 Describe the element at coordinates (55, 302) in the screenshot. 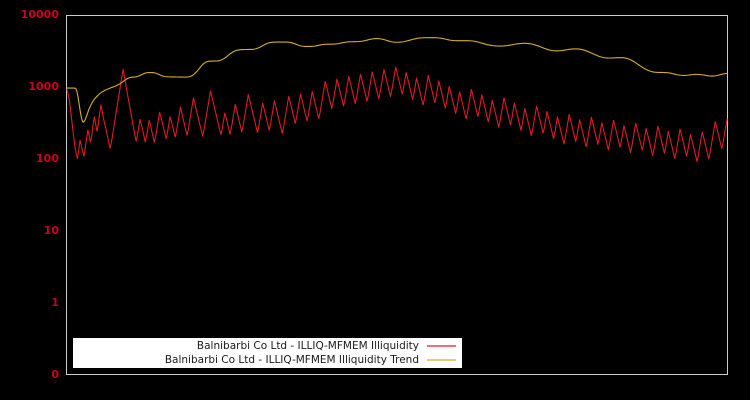

I see `y-tick-label: 1` at that location.